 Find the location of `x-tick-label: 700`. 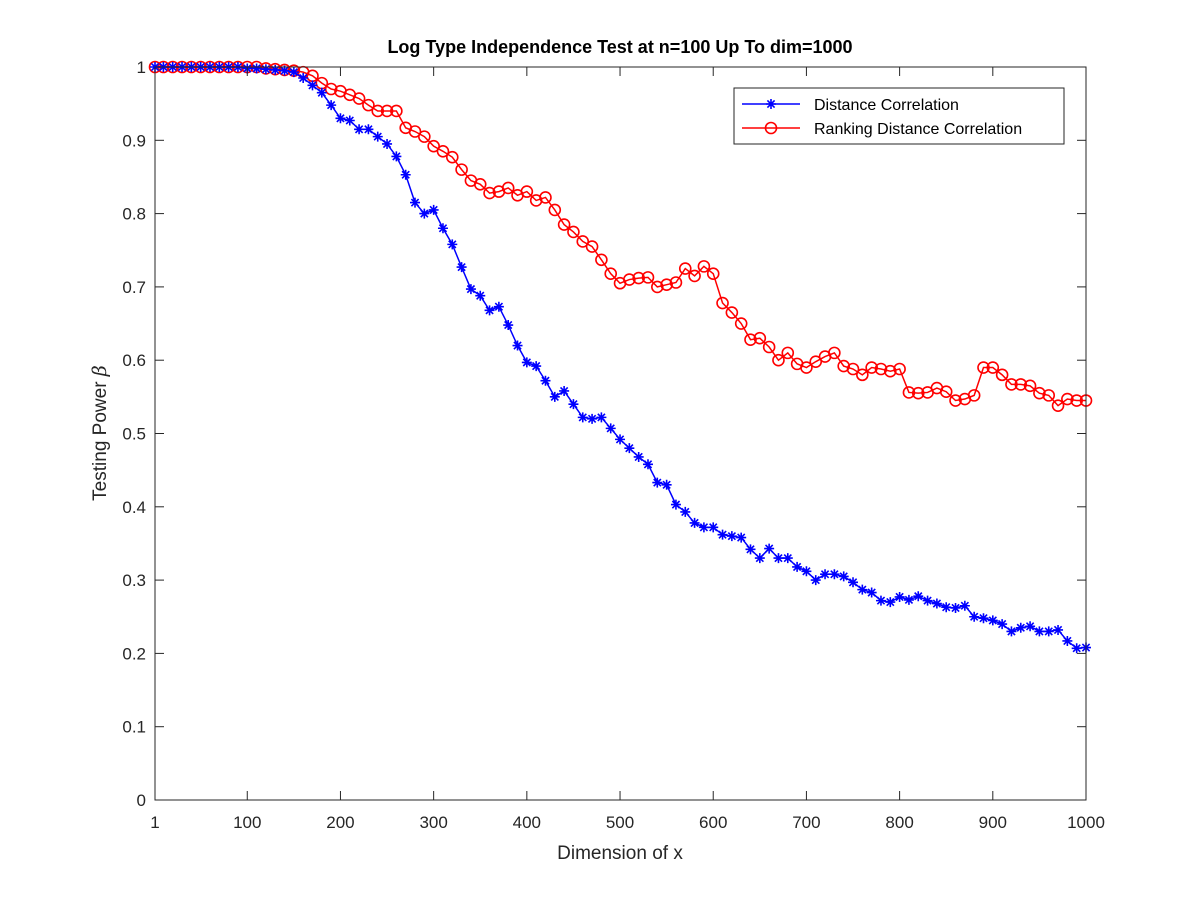

x-tick-label: 700 is located at coordinates (806, 822).